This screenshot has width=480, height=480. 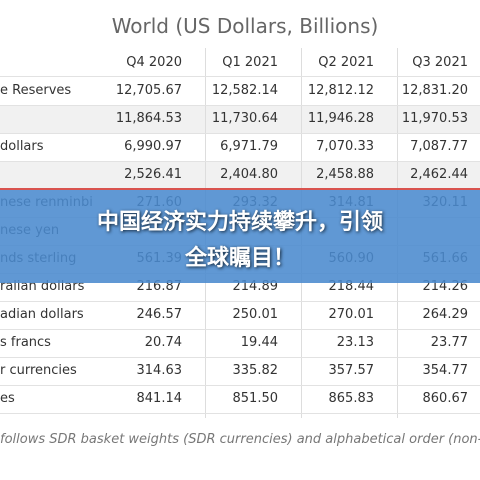 What do you see at coordinates (38, 370) in the screenshot?
I see `row-label: r currencies` at bounding box center [38, 370].